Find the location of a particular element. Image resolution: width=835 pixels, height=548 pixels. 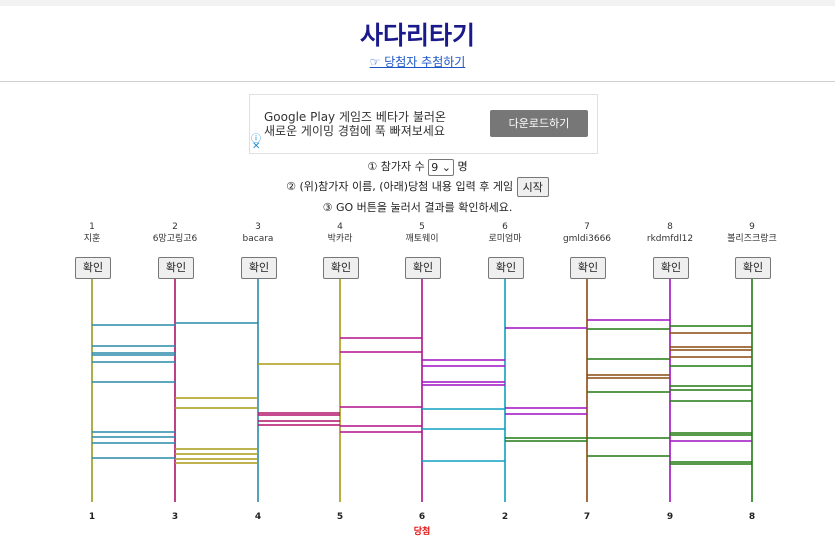

draw-winner-link: ☞ 당첨자 추첨하기 is located at coordinates (417, 62).